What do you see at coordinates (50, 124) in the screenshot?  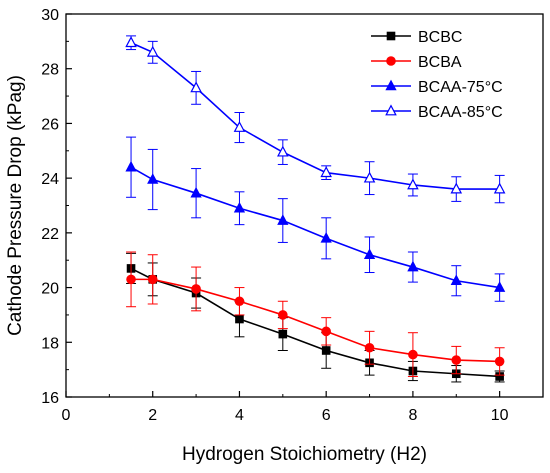 I see `y-tick-label: 26` at bounding box center [50, 124].